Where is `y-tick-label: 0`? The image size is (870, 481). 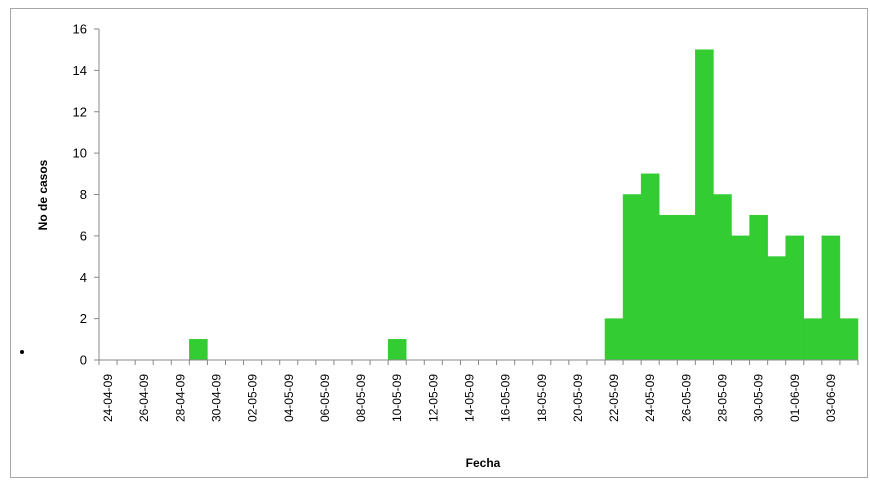
y-tick-label: 0 is located at coordinates (83, 360).